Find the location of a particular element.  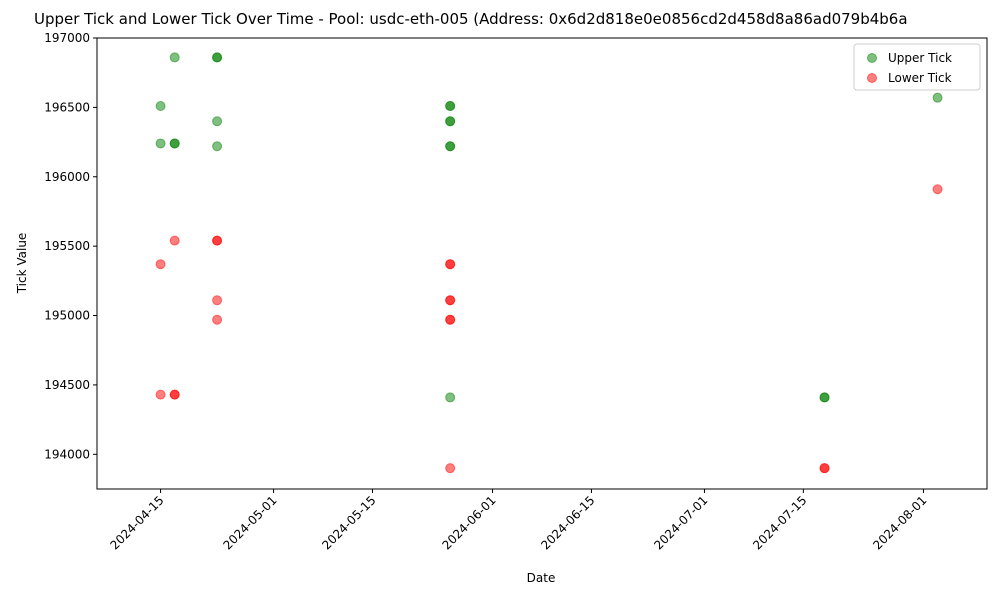

y-tick-label: 196500 is located at coordinates (67, 107).